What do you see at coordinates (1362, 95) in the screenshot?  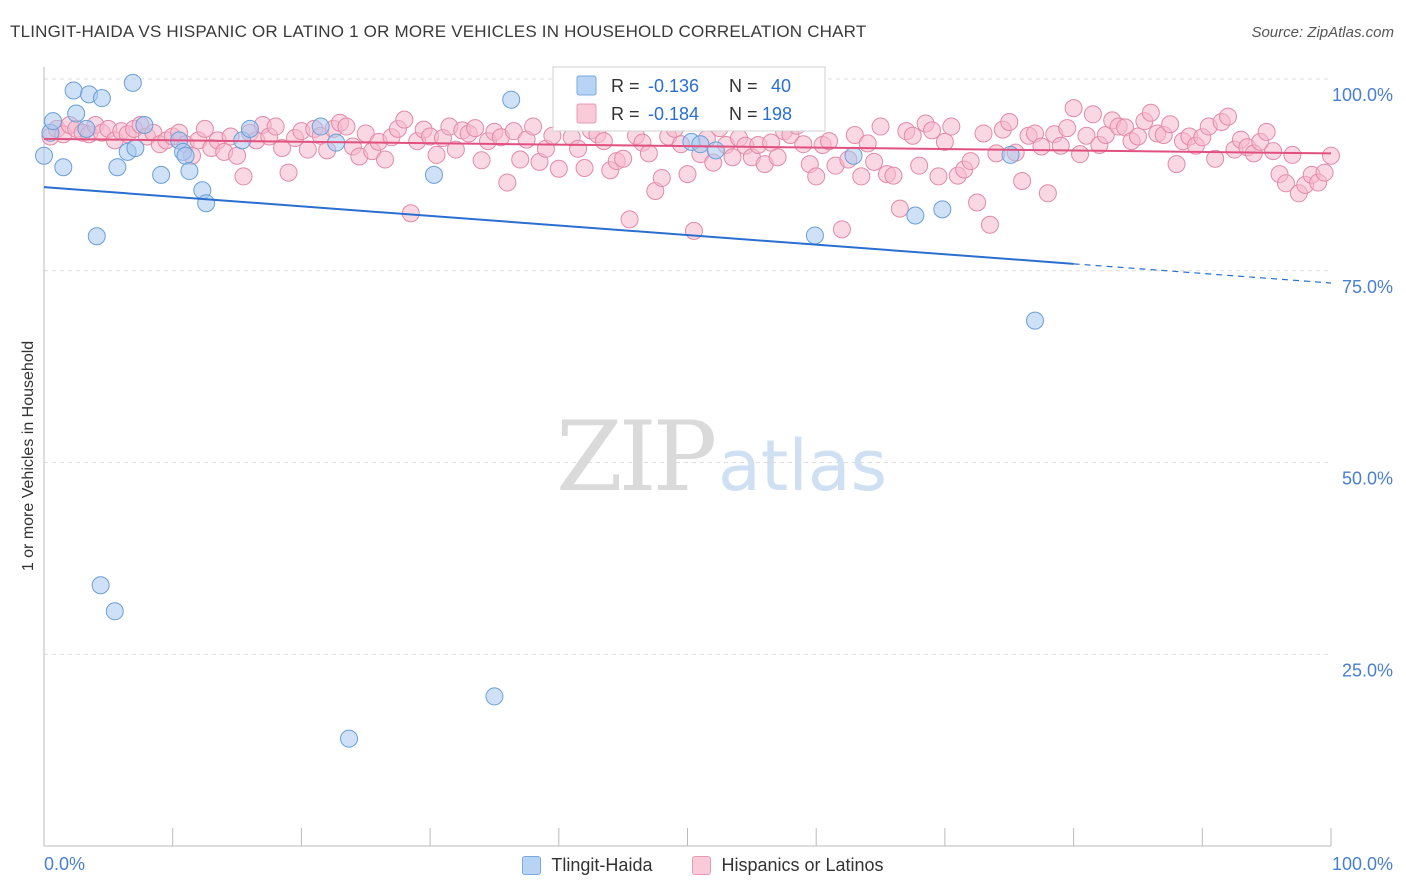 I see `y-tick-label: 100.0%` at bounding box center [1362, 95].